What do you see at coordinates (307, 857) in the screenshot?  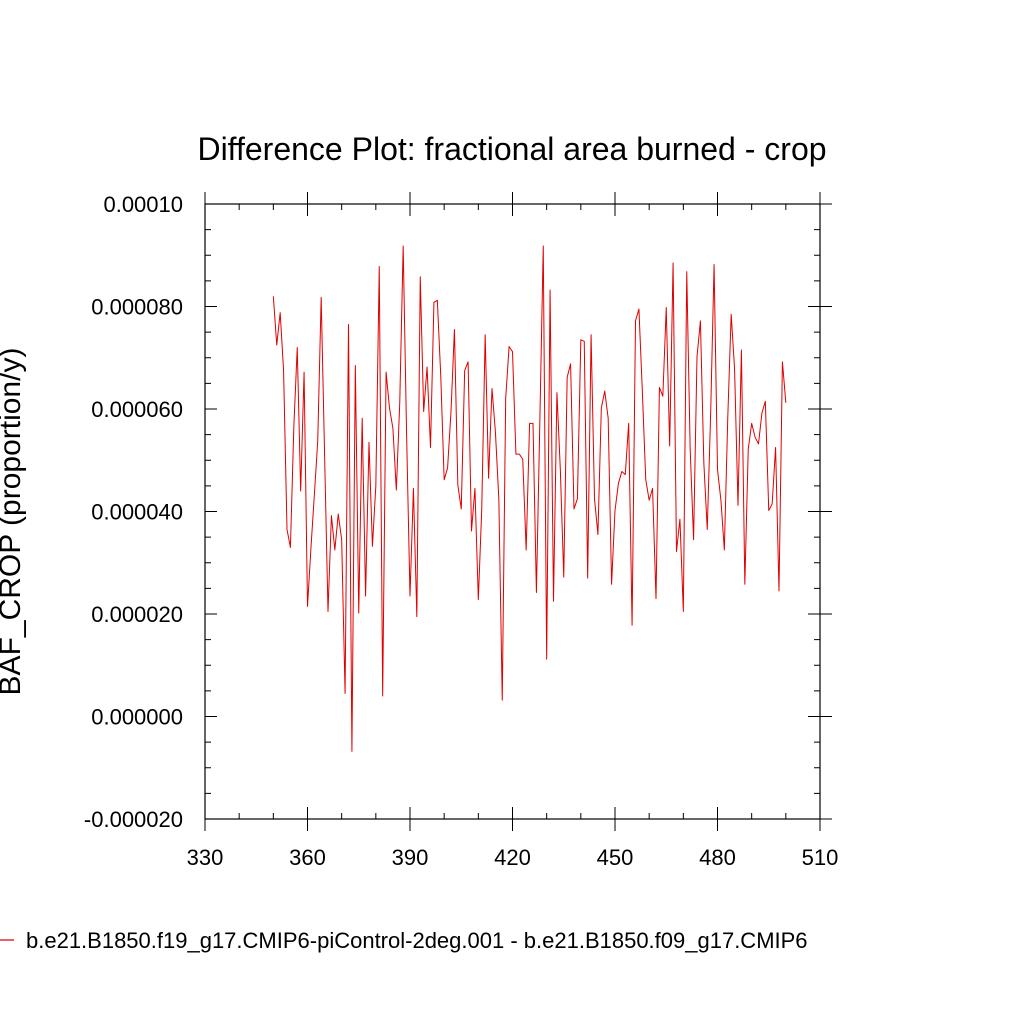 I see `x-tick-label: 360` at bounding box center [307, 857].